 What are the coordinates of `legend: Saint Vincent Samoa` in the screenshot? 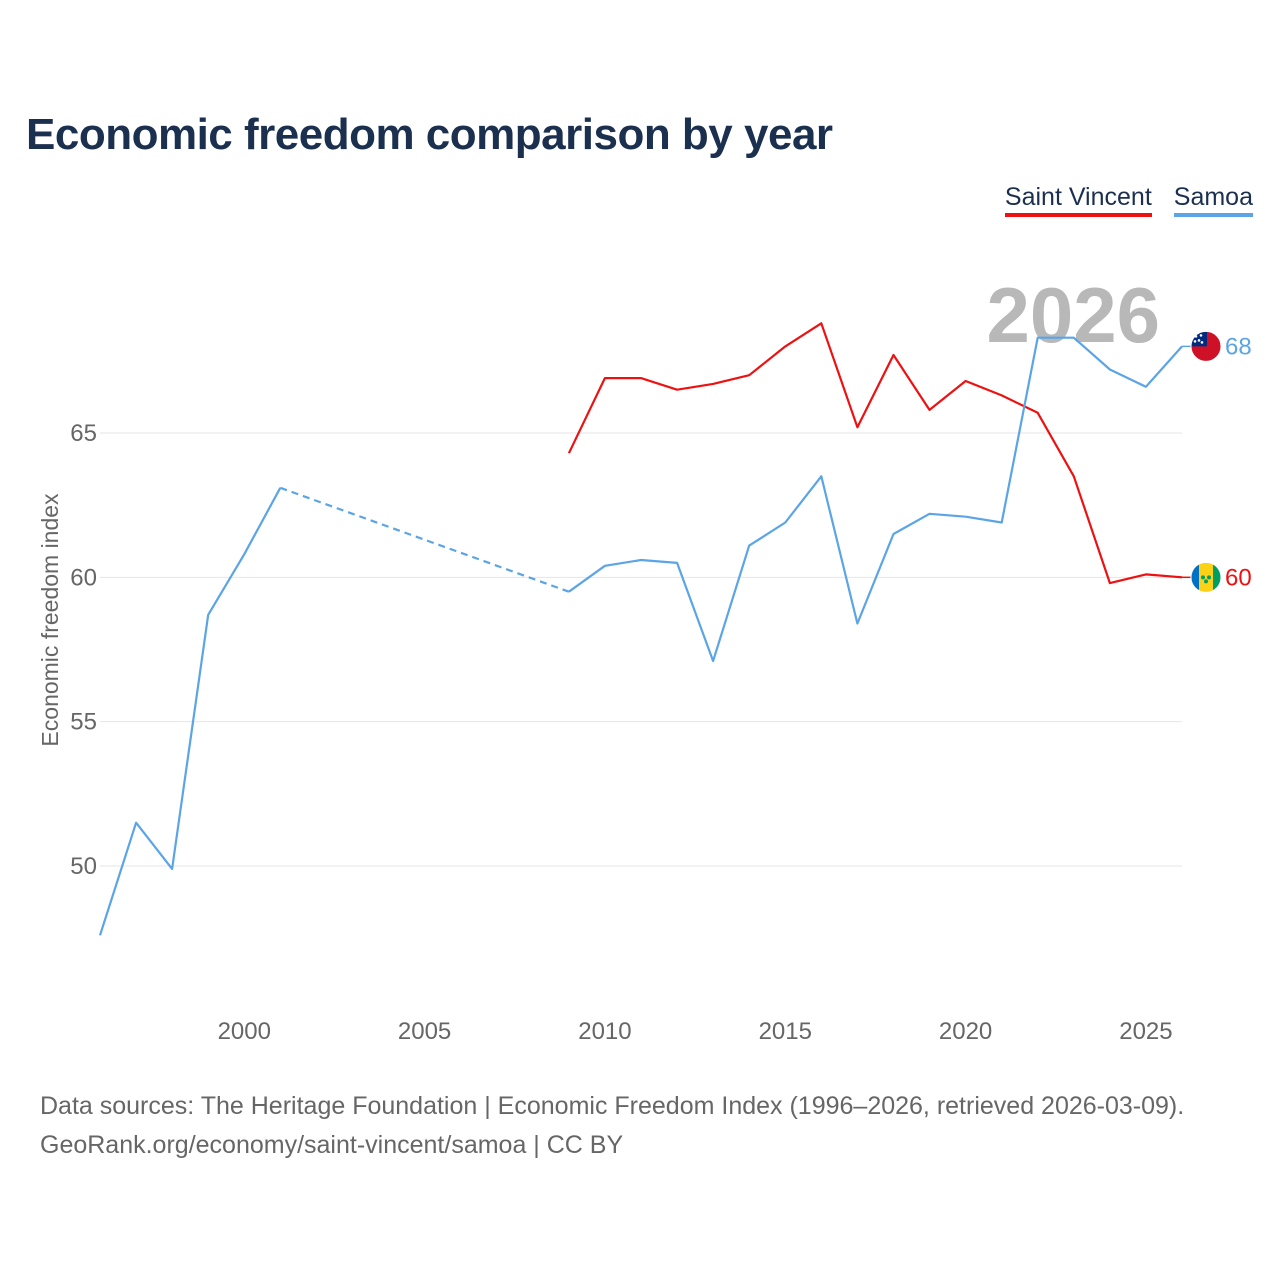 It's located at (1128, 200).